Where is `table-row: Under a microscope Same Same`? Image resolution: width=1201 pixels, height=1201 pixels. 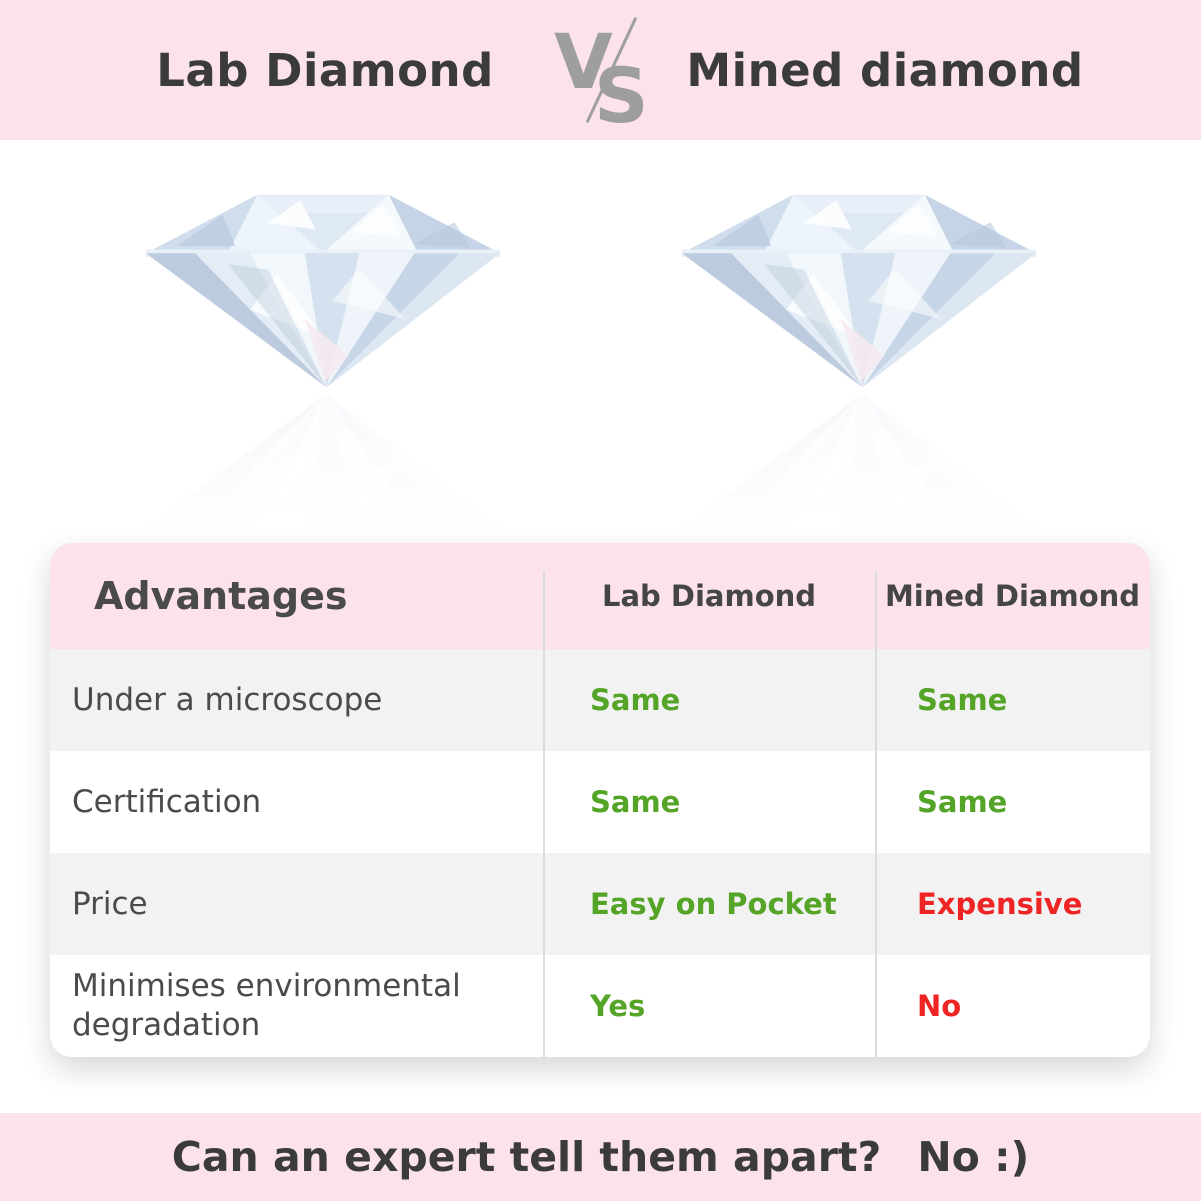 table-row: Under a microscope Same Same is located at coordinates (600, 700).